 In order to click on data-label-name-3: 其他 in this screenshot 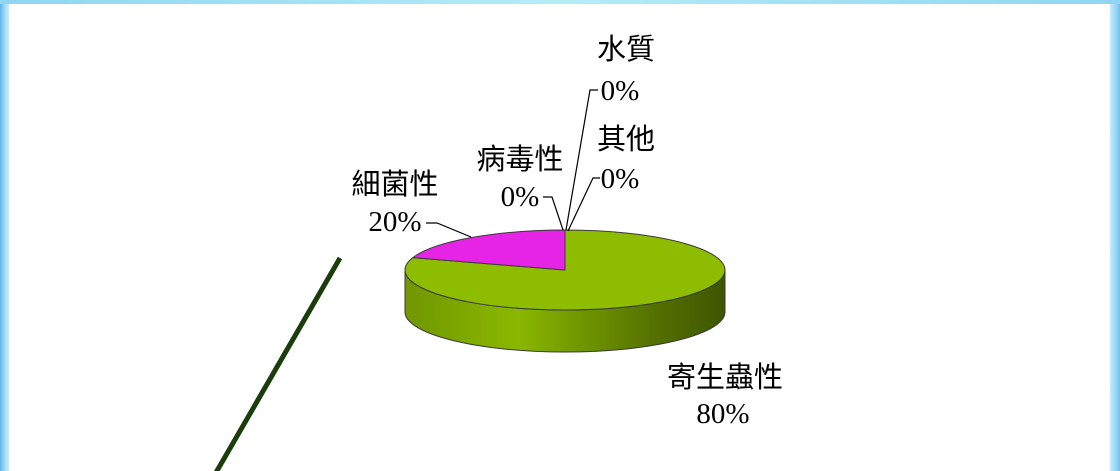, I will do `click(626, 139)`.